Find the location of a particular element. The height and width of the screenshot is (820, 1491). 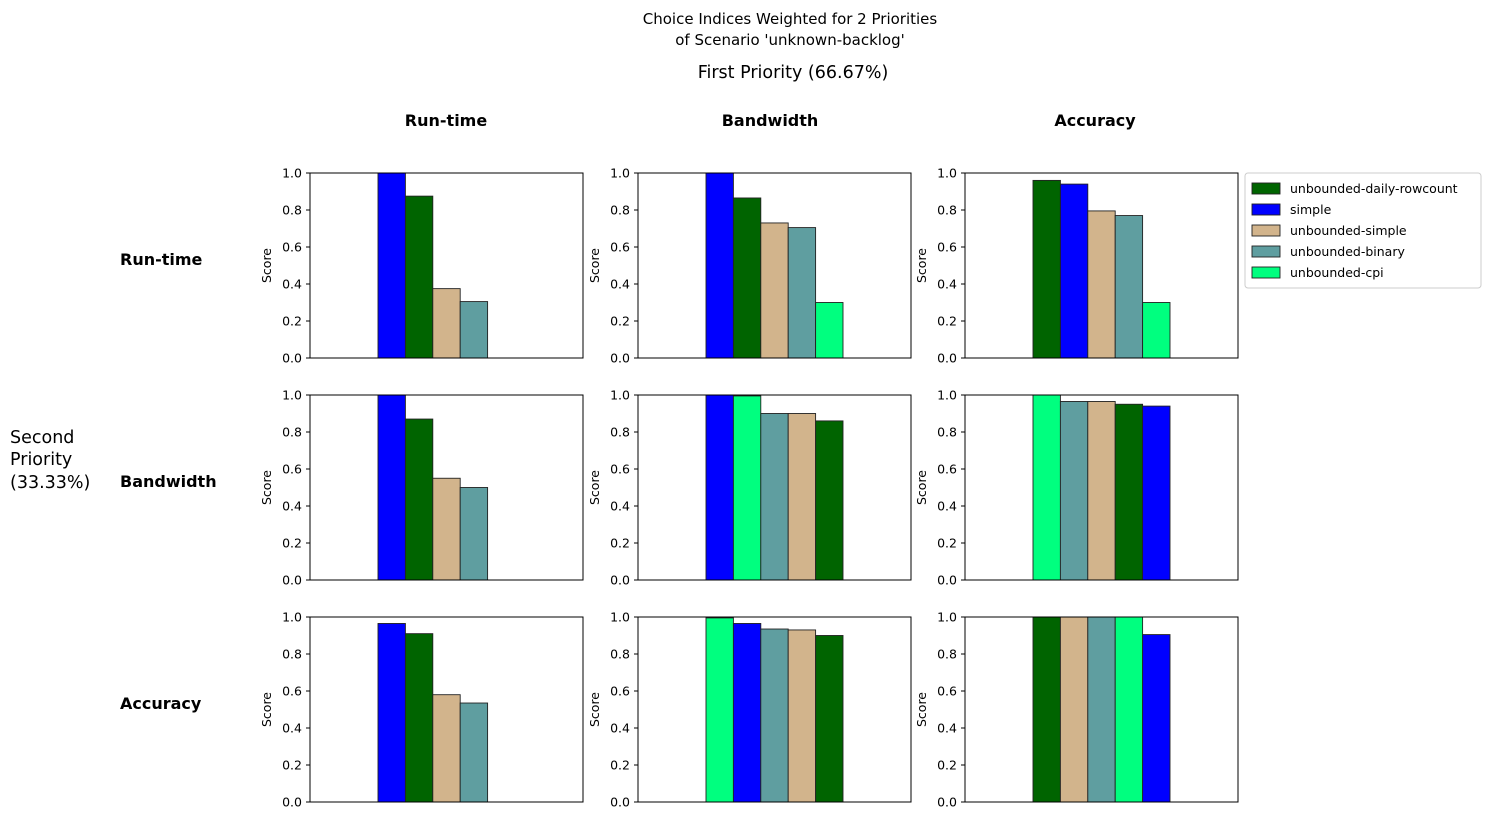

legend-item-simple: simple is located at coordinates (1291, 209).